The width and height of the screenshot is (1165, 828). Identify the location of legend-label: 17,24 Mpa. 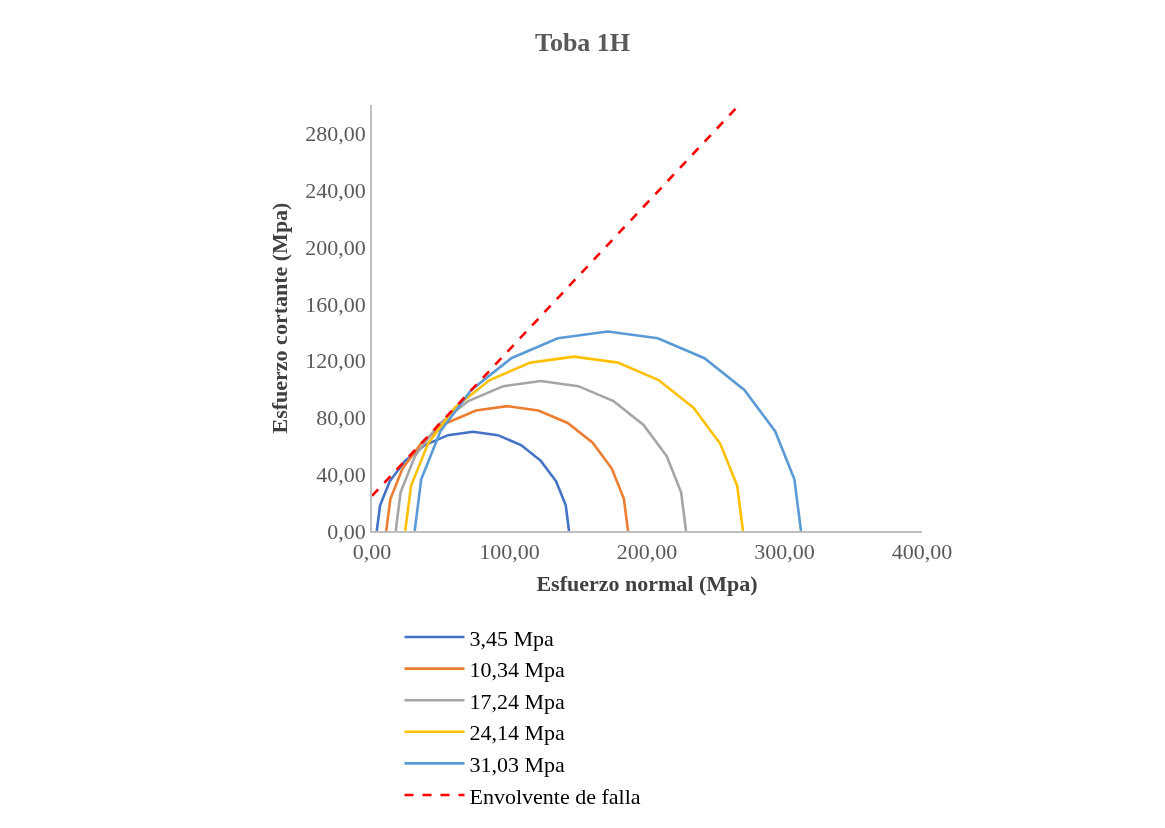
(517, 701).